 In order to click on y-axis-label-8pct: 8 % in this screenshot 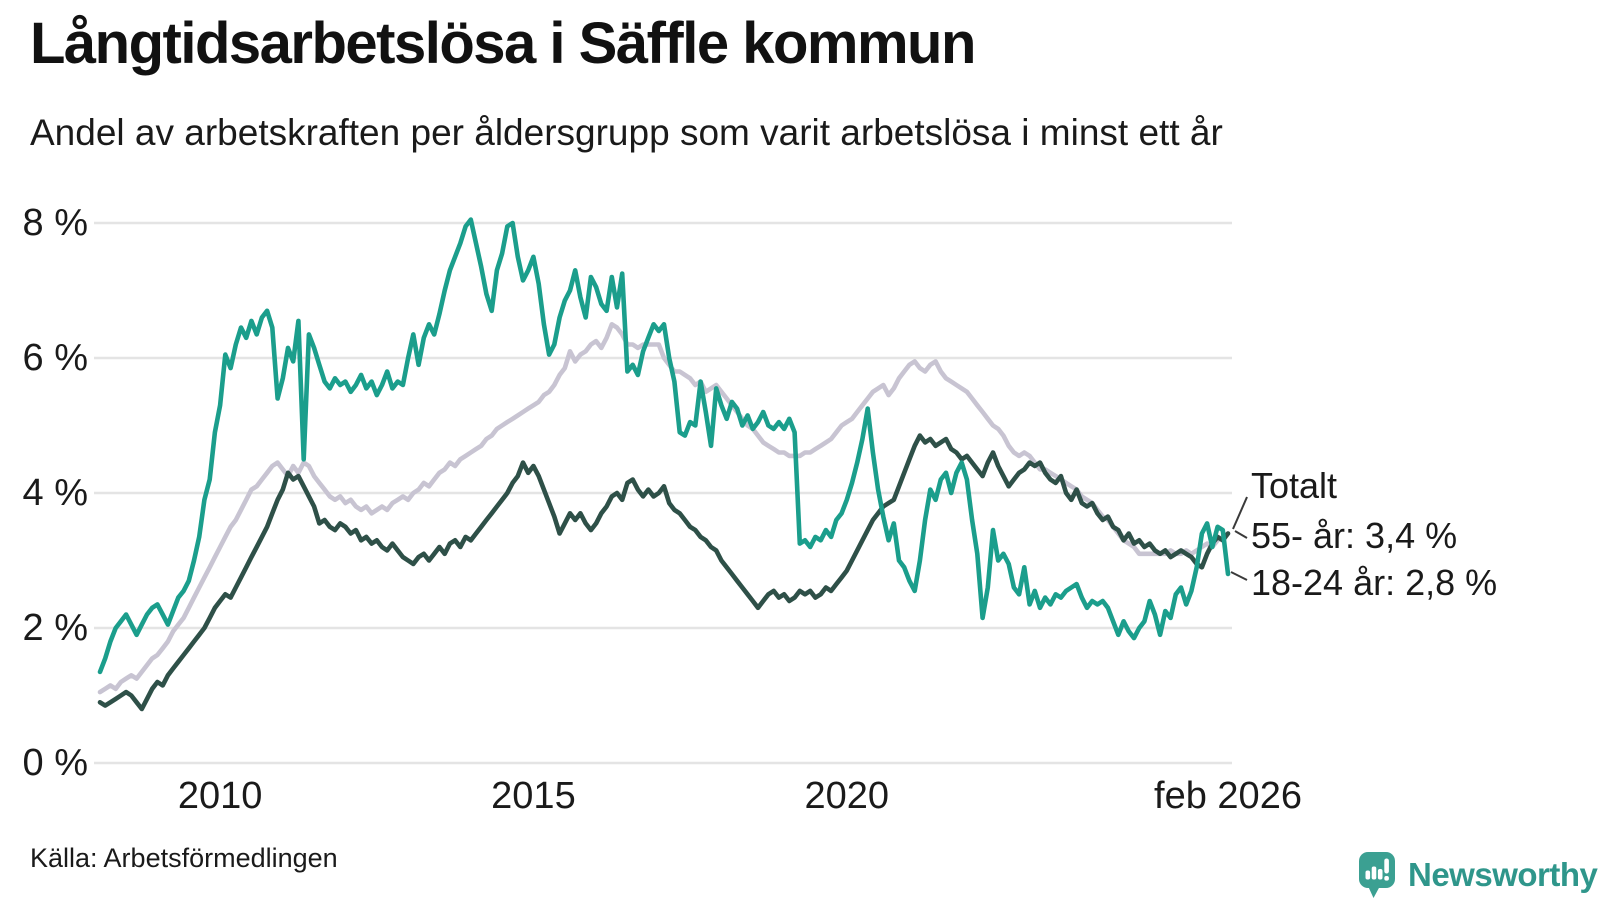, I will do `click(55, 223)`.